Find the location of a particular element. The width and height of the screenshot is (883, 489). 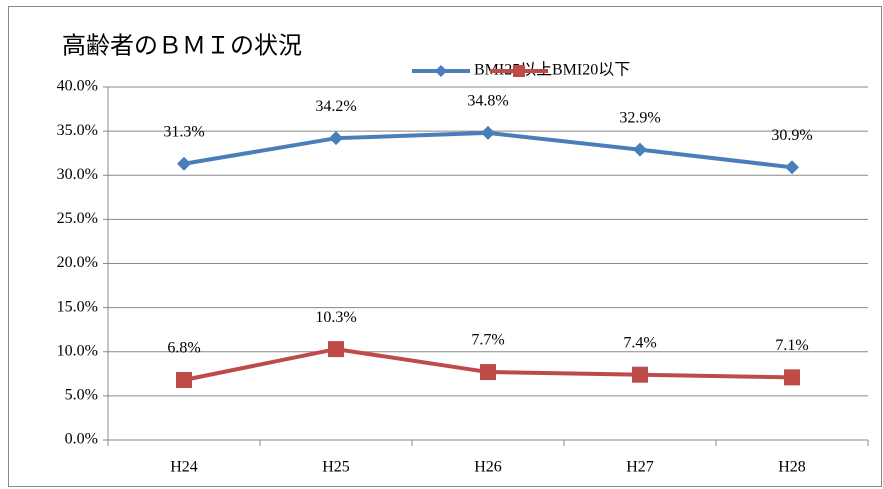

x-tick-label: H25 is located at coordinates (336, 467).